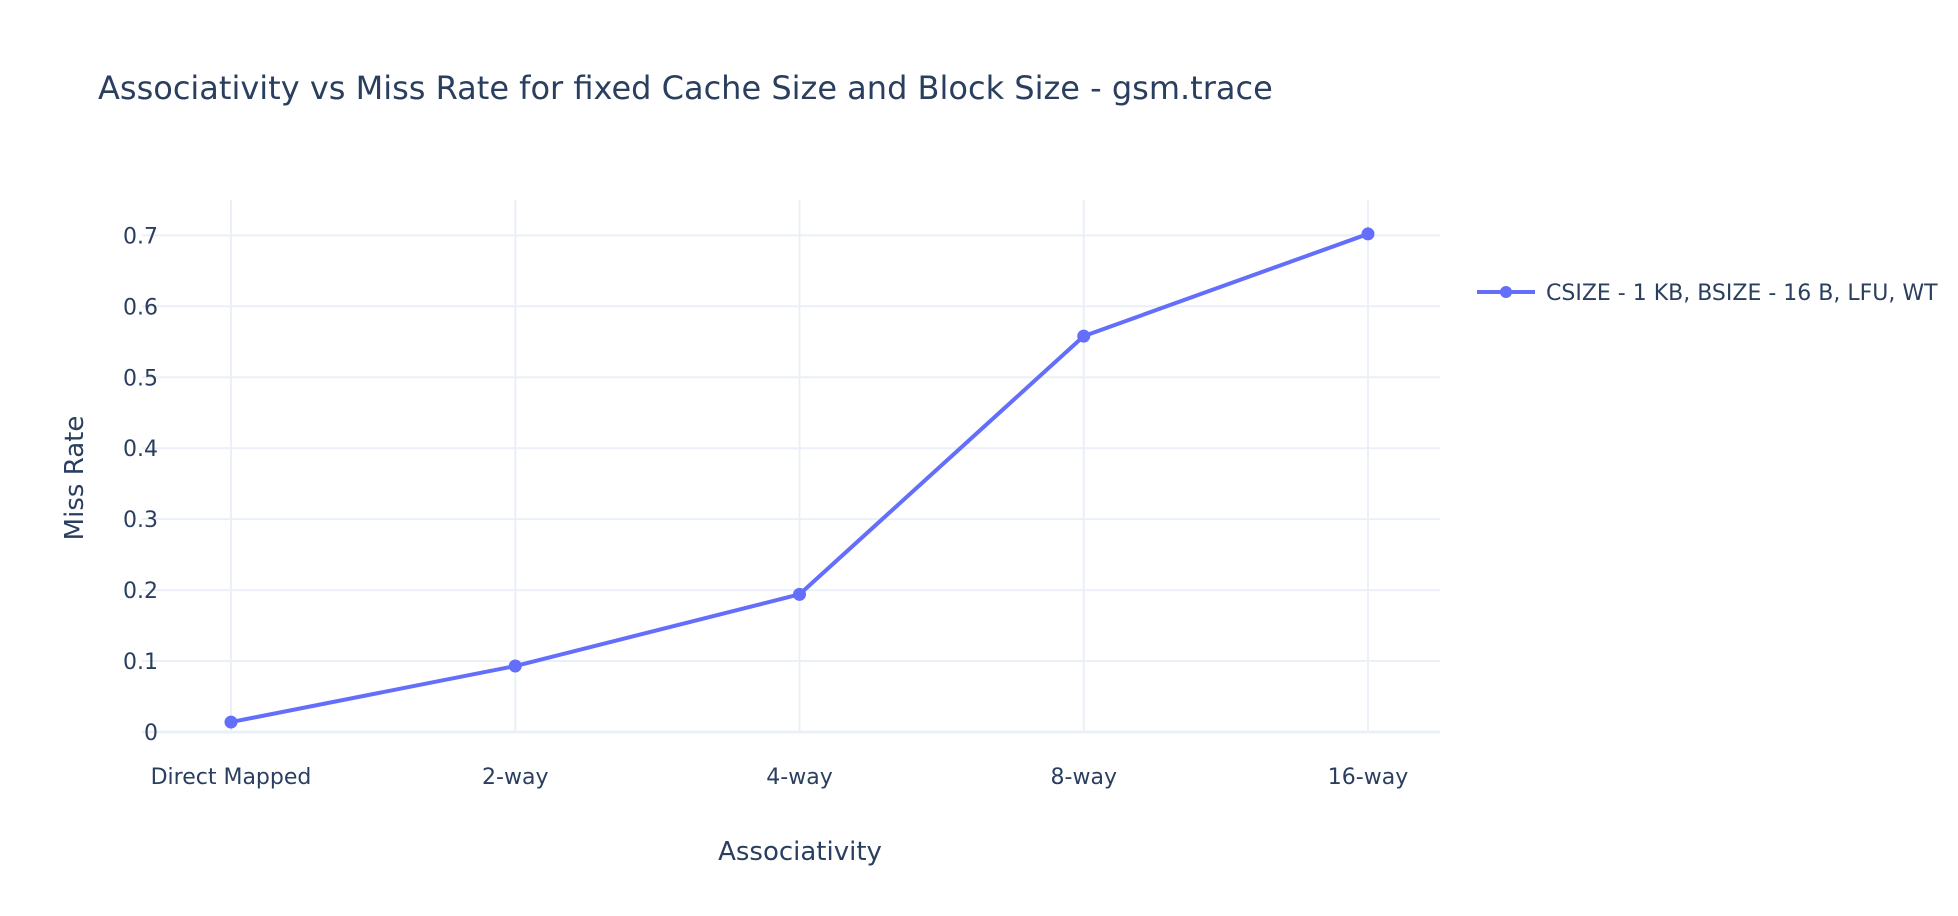  What do you see at coordinates (140, 236) in the screenshot?
I see `y-tick-label: 0.7` at bounding box center [140, 236].